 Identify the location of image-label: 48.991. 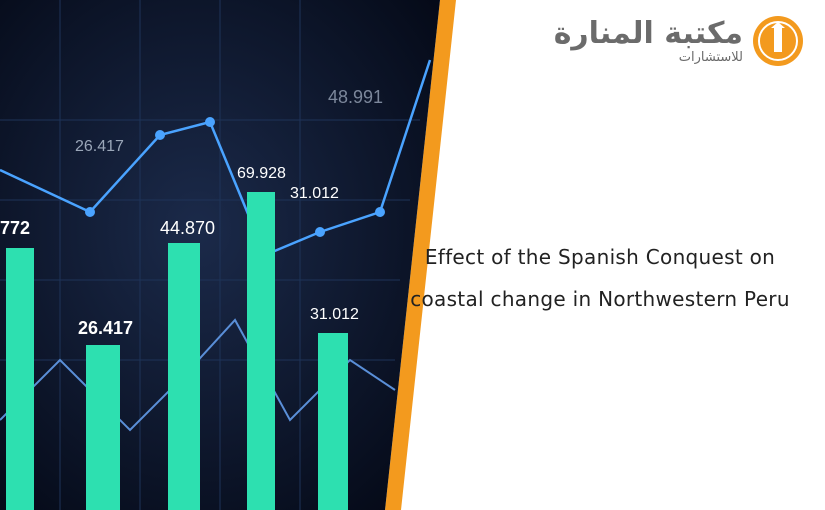
(355, 97).